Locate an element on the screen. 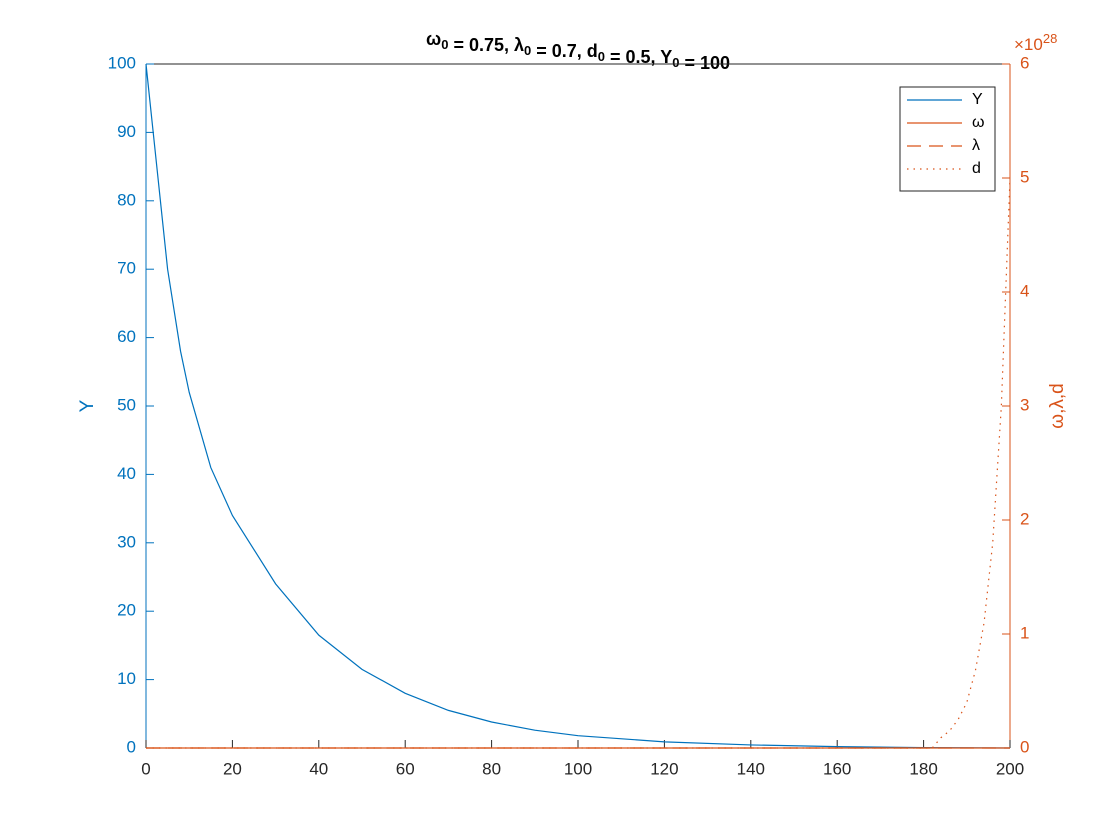 This screenshot has width=1120, height=840. y-tick-label: 20 is located at coordinates (126, 610).